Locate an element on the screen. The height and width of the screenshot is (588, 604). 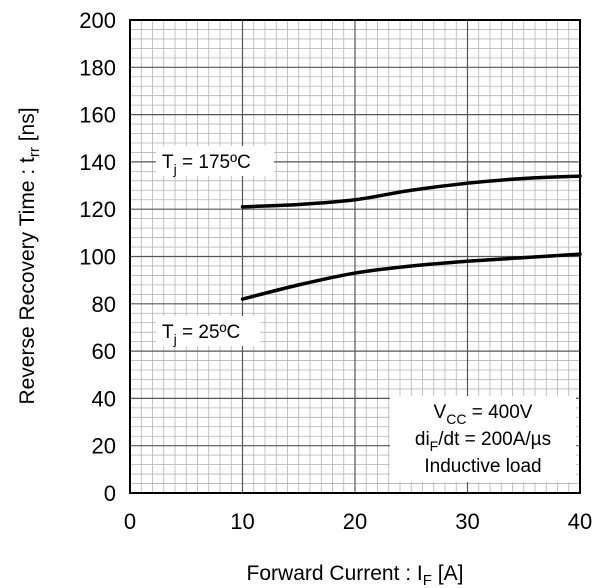
y-tick-label: 100 is located at coordinates (97, 257).